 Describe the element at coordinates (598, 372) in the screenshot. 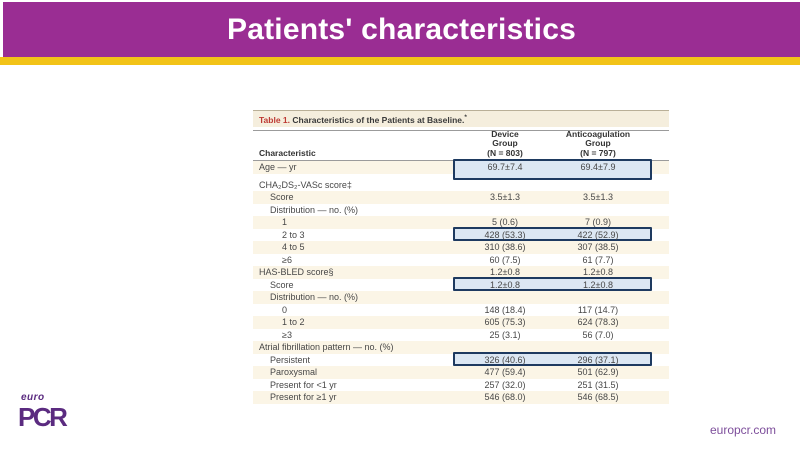

I see `anticoagulation-group-value: 501 (62.9)` at that location.